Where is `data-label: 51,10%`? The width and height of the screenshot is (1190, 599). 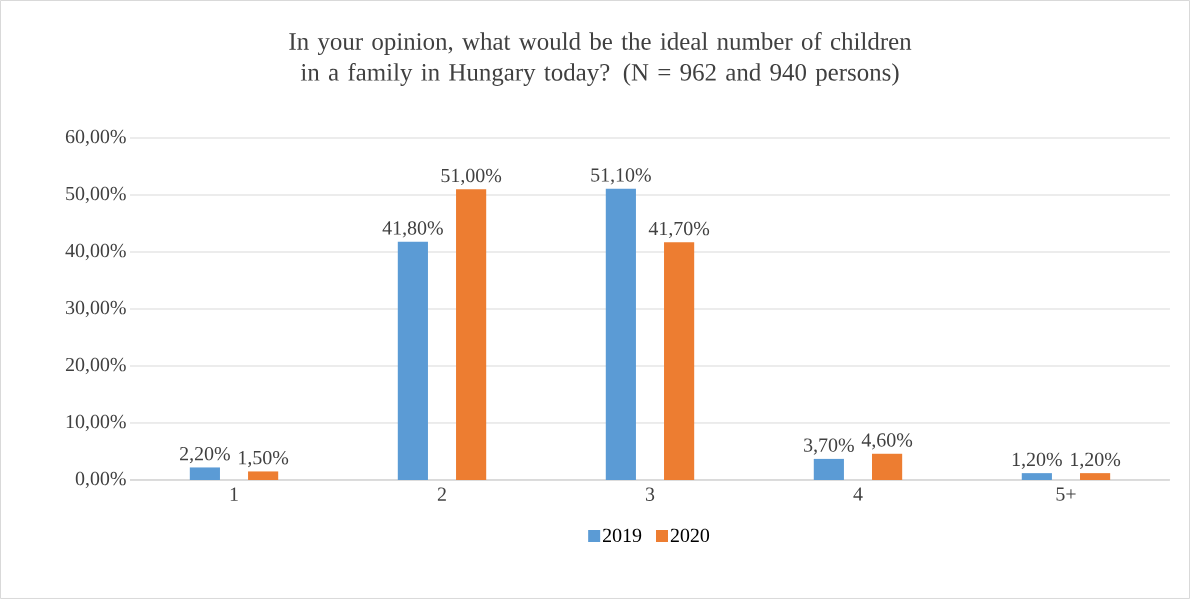
data-label: 51,10% is located at coordinates (621, 176).